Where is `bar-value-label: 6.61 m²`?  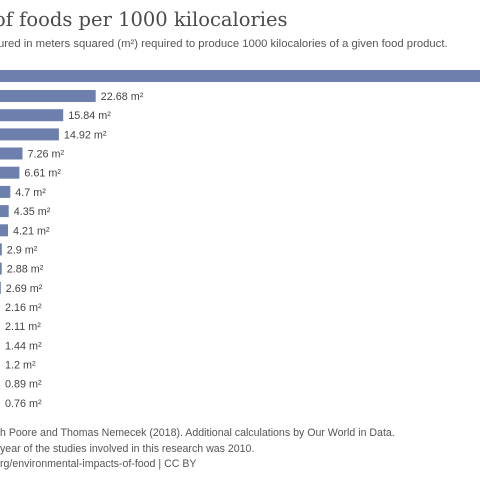 bar-value-label: 6.61 m² is located at coordinates (42, 174).